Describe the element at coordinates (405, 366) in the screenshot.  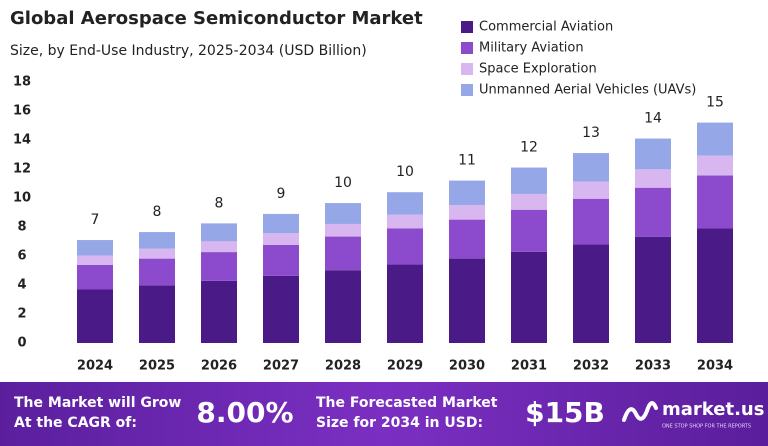
I see `x-tick-label: 2029` at that location.